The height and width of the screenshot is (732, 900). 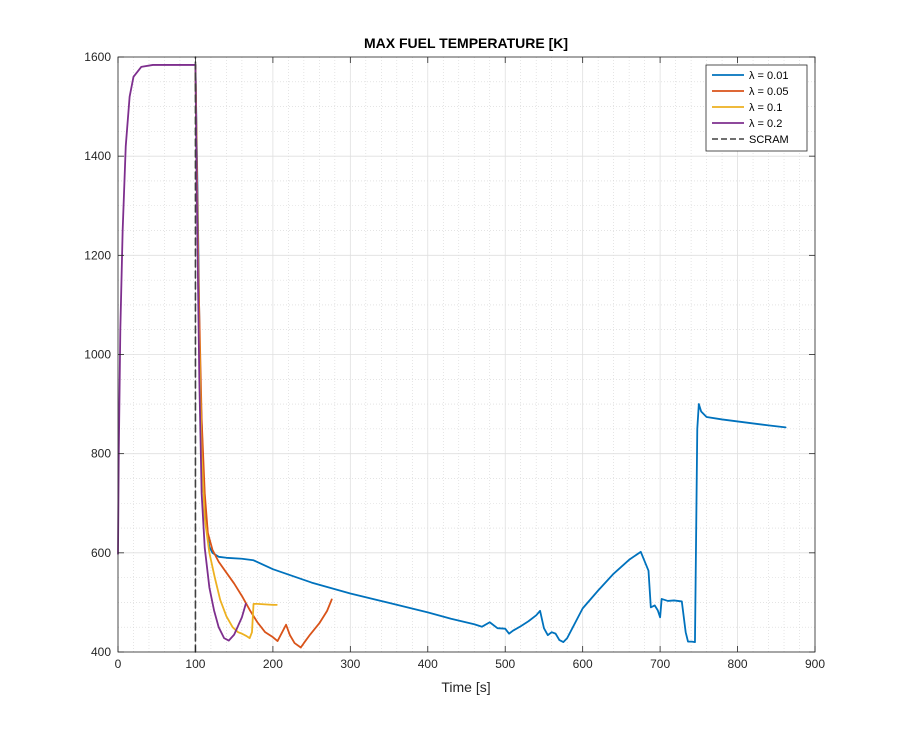 I want to click on x-tick-label: 500, so click(x=505, y=664).